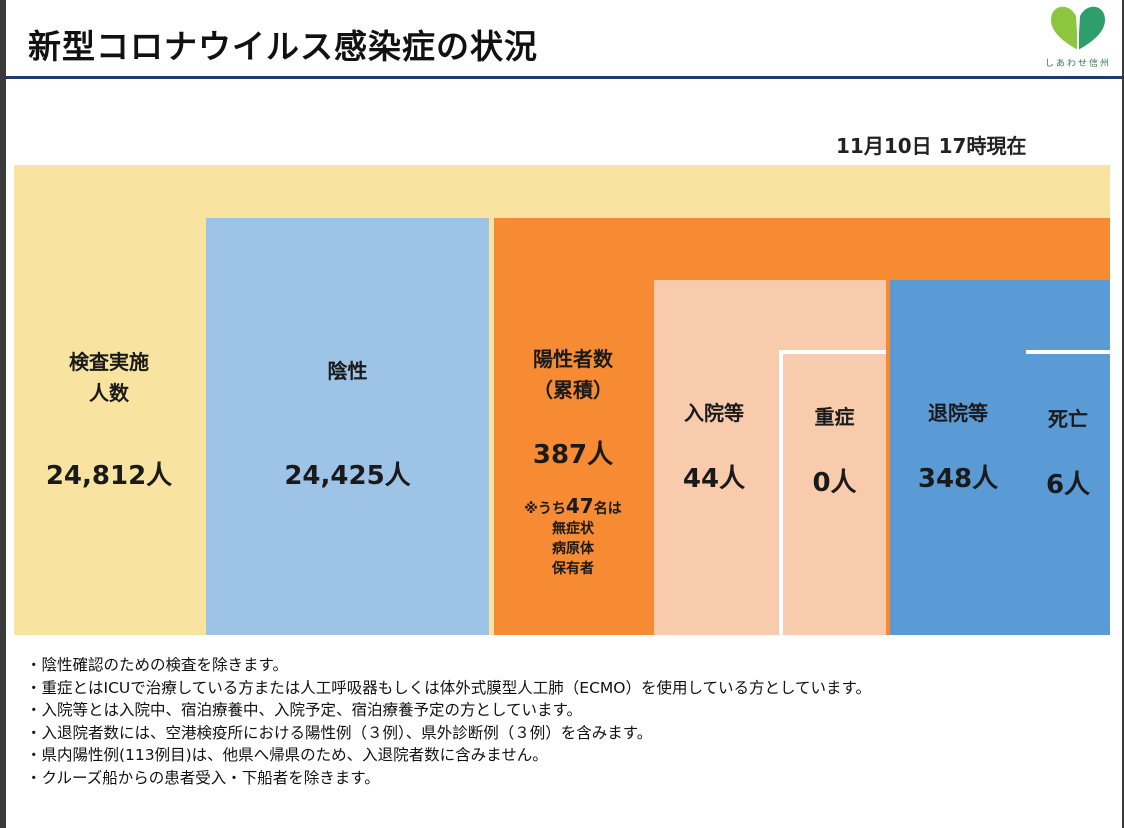 Image resolution: width=1124 pixels, height=828 pixels. I want to click on note-suffix: 名は, so click(607, 509).